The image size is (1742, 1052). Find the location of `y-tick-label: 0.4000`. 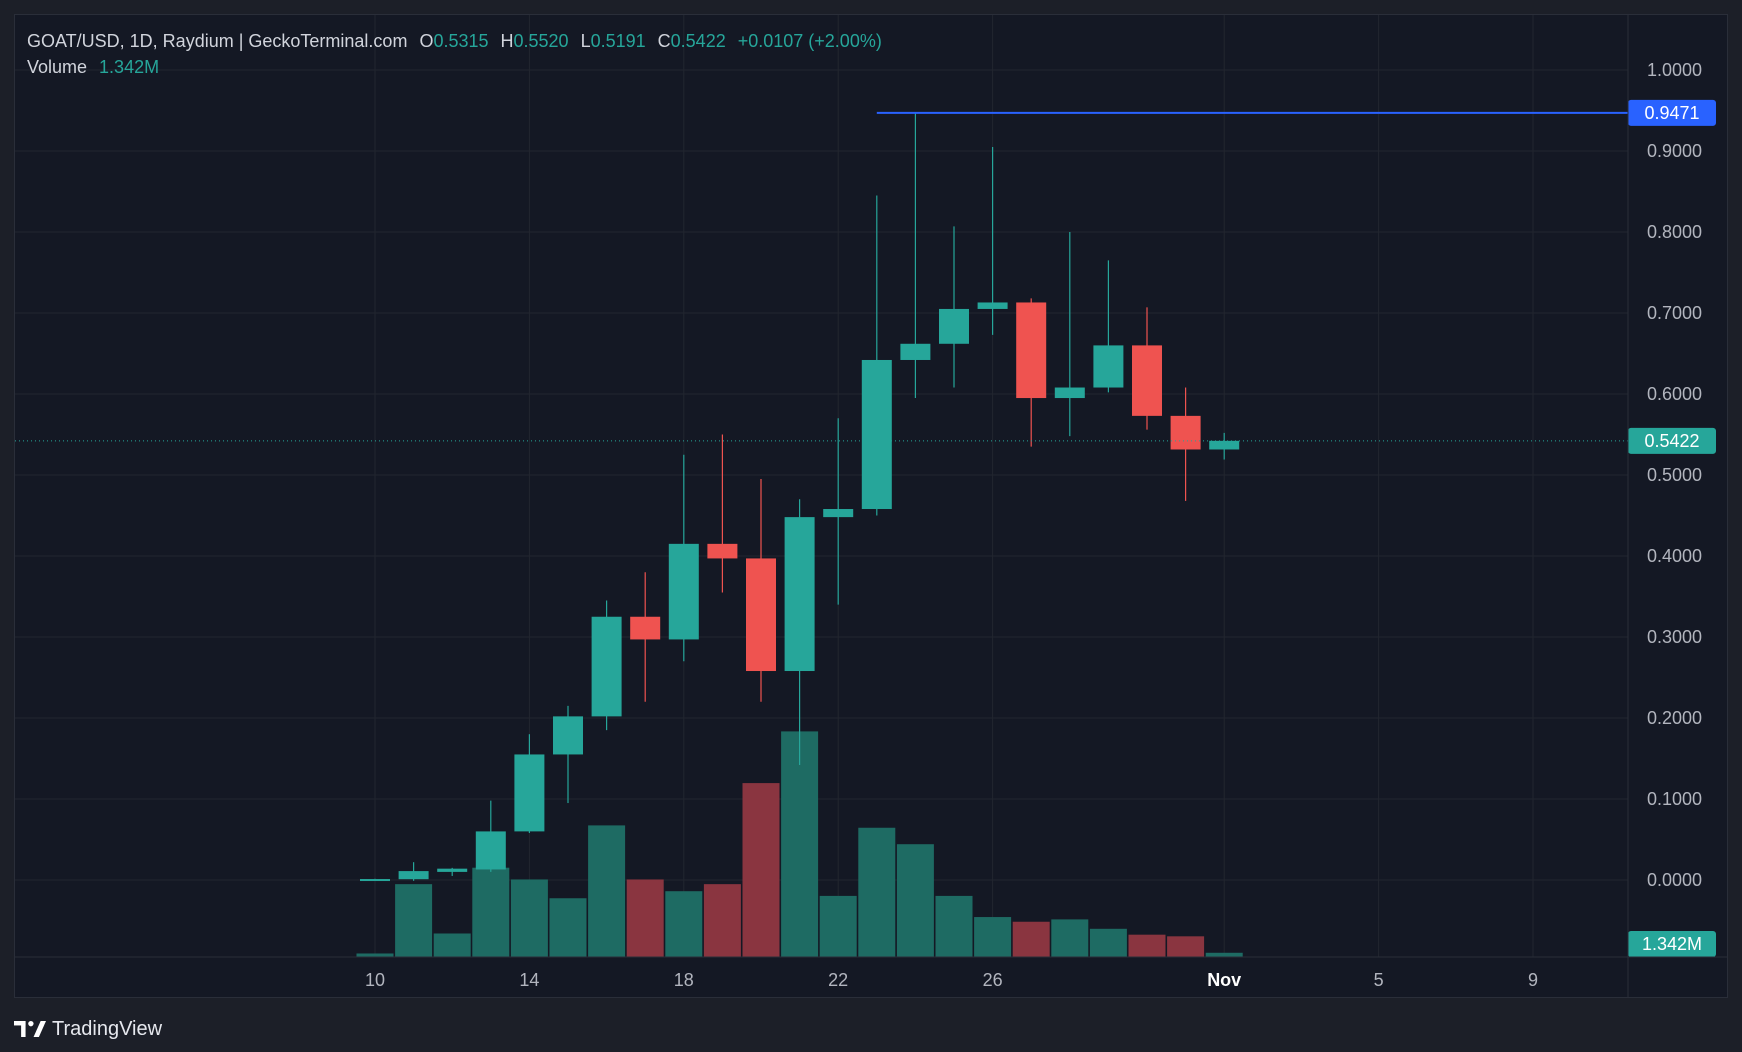

y-tick-label: 0.4000 is located at coordinates (1674, 556).